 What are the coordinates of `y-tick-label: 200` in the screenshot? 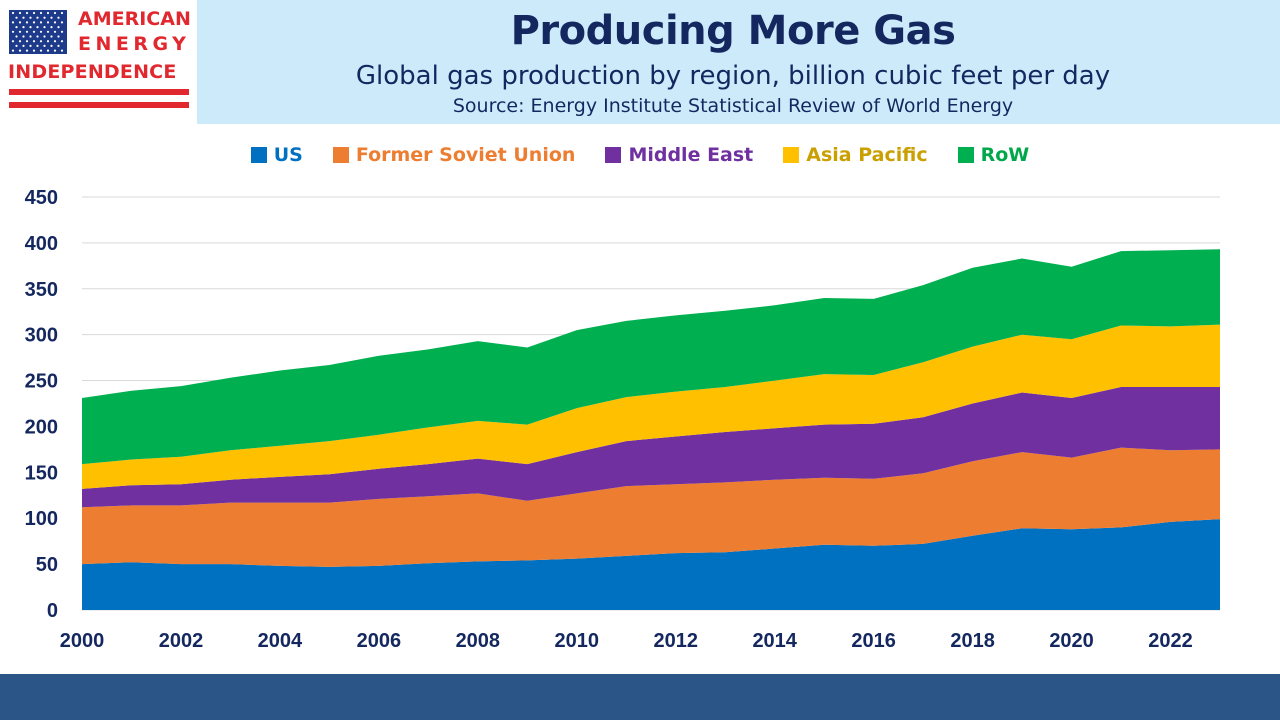 It's located at (41, 427).